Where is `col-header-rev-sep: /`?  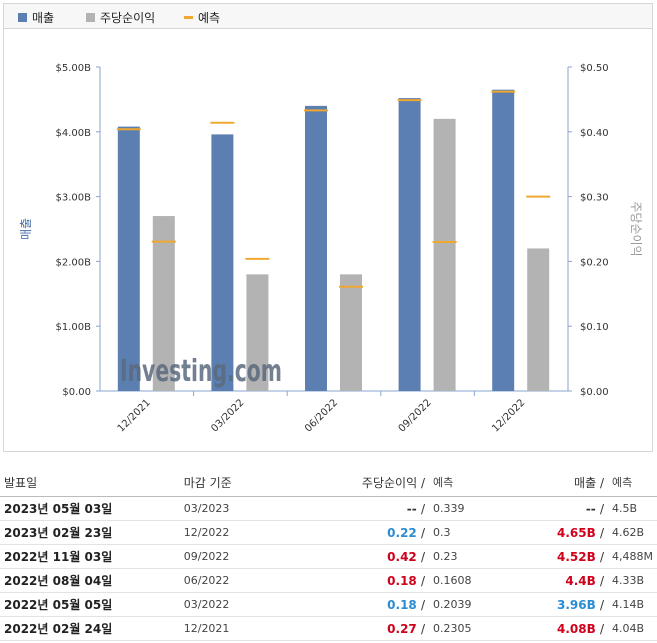
col-header-rev-sep: / is located at coordinates (602, 482).